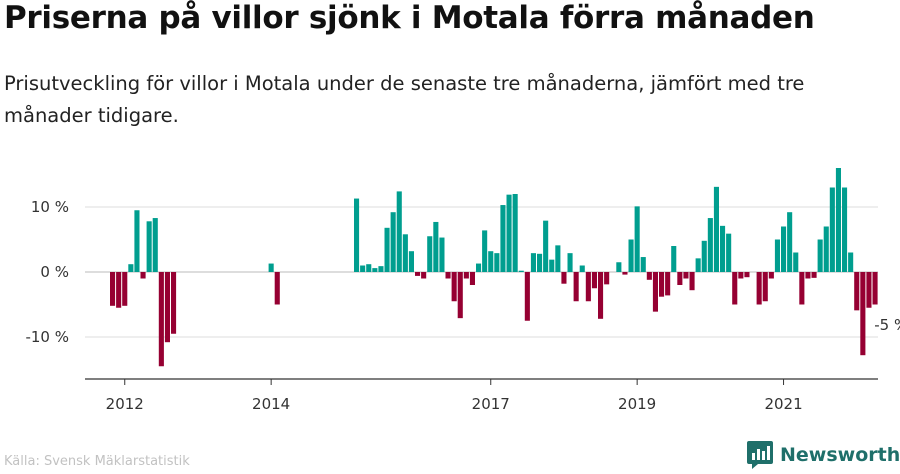  I want to click on newsworthy-logo-icon, so click(760, 455).